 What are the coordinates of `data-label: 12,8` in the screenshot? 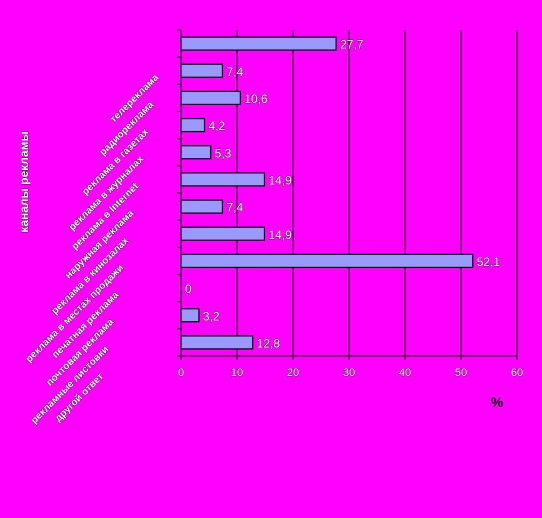 It's located at (269, 343).